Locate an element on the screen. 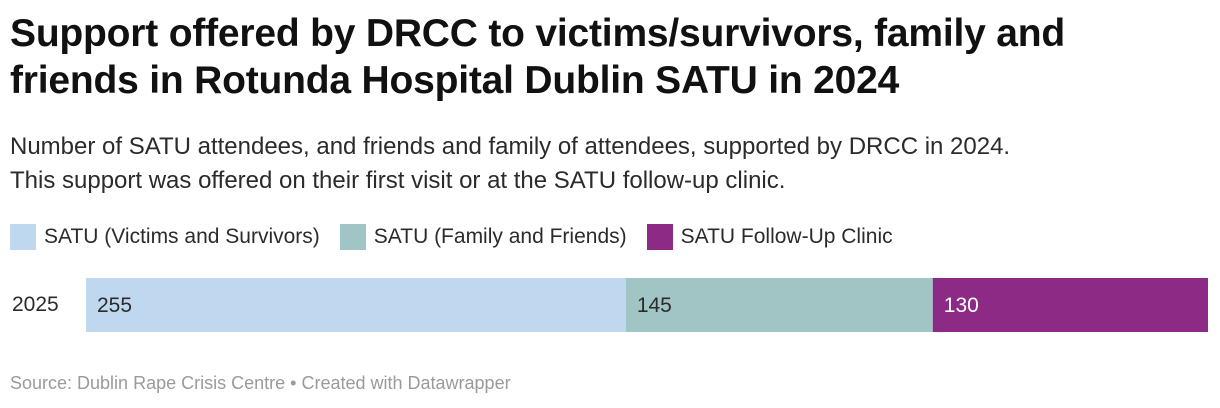 The image size is (1220, 408). stacked-bar-chart: 255 145 130 is located at coordinates (647, 305).